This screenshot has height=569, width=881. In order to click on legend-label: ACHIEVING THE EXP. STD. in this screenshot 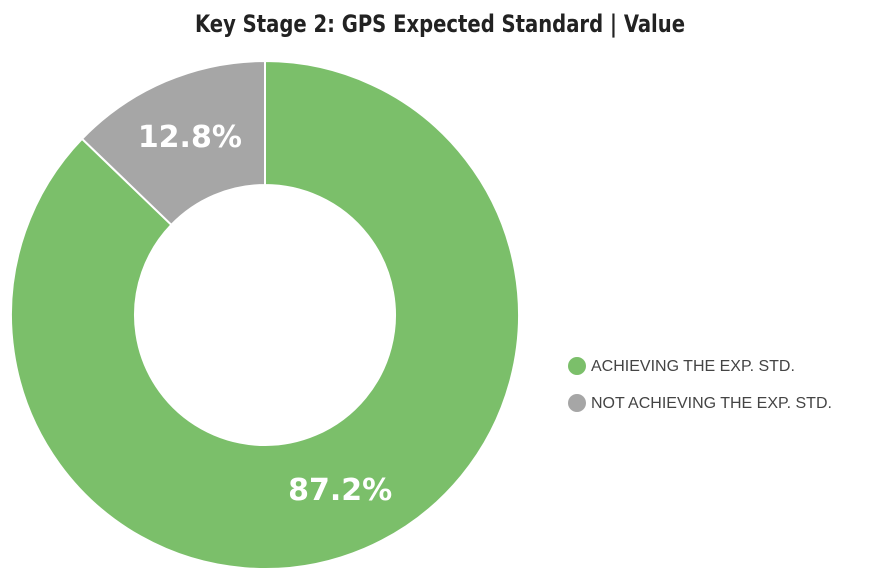, I will do `click(693, 366)`.